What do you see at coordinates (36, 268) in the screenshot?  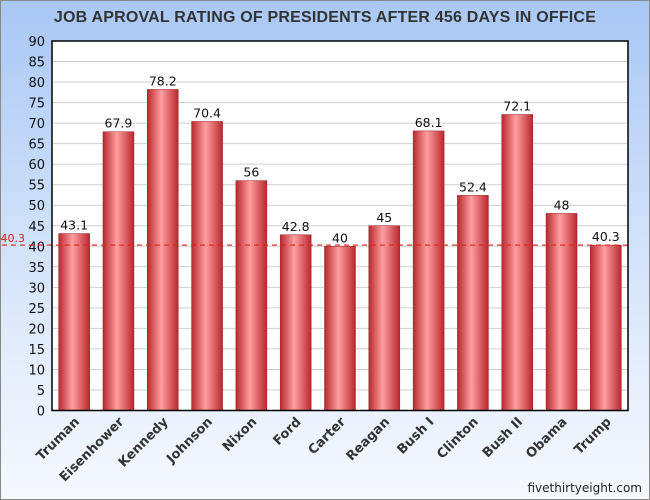 I see `y-tick-label: 35` at bounding box center [36, 268].